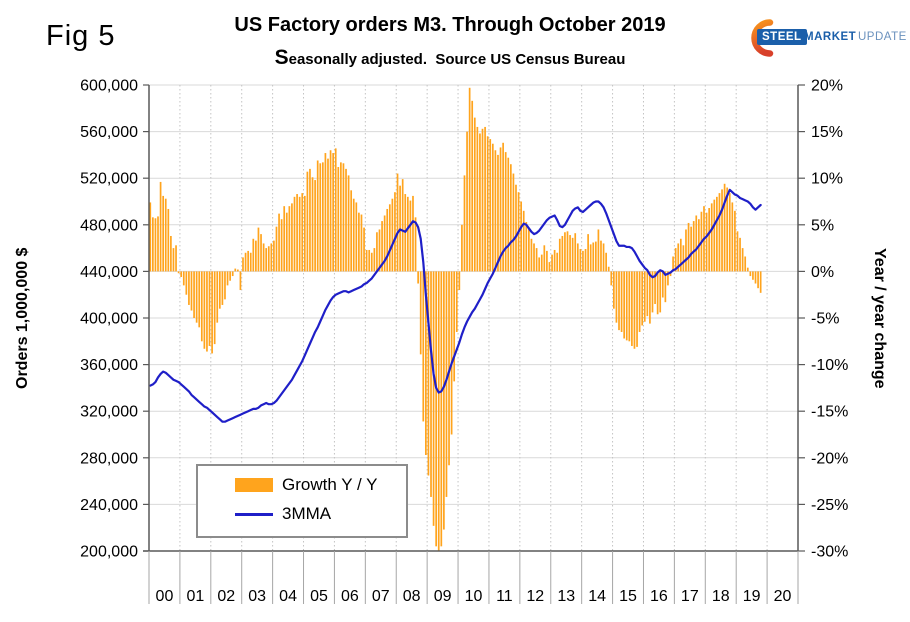  What do you see at coordinates (109, 132) in the screenshot?
I see `left-axis-tick-label: 560,000` at bounding box center [109, 132].